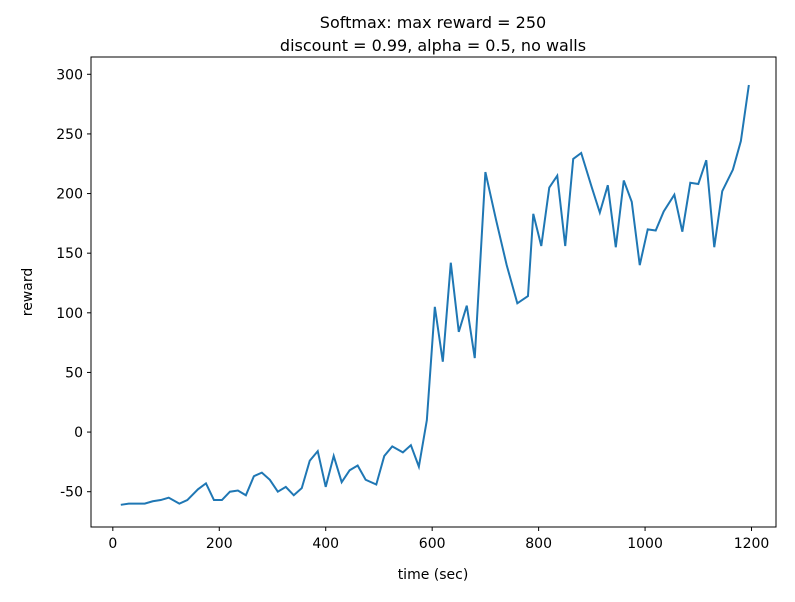 The width and height of the screenshot is (795, 602). Describe the element at coordinates (433, 22) in the screenshot. I see `chart-title: Softmax: max reward = 250` at that location.